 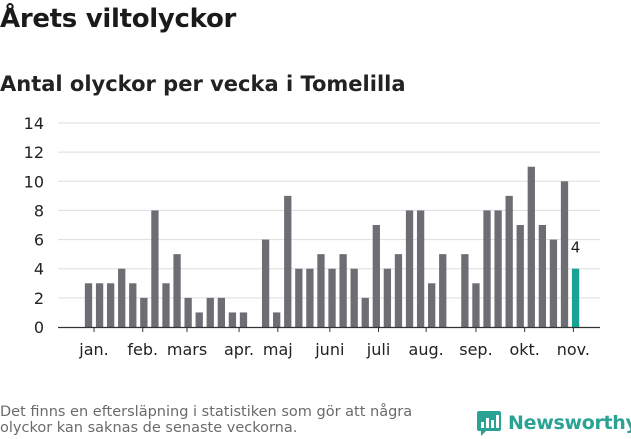 What do you see at coordinates (93, 349) in the screenshot?
I see `x-tick-label: jan.` at bounding box center [93, 349].